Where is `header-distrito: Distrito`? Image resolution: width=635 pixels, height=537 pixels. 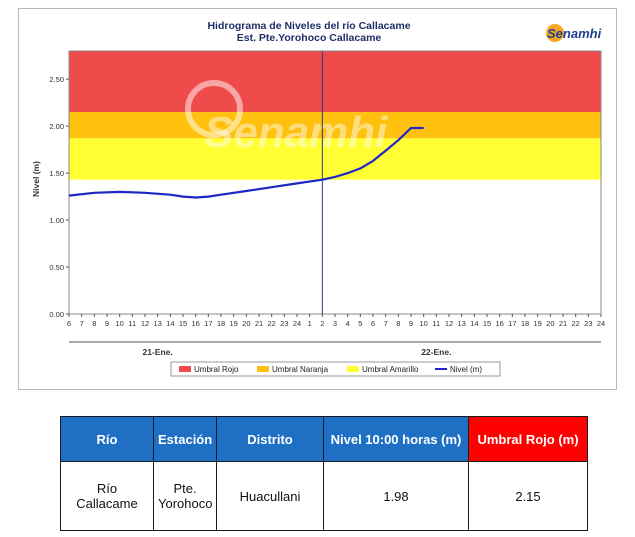 header-distrito: Distrito is located at coordinates (270, 439).